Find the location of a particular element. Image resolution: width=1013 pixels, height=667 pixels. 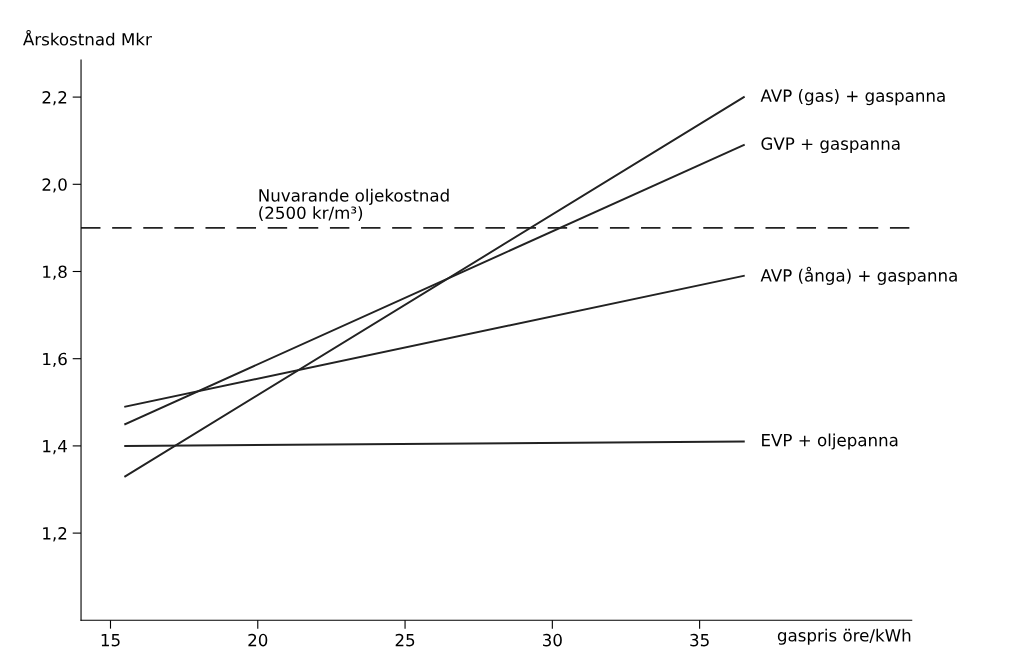

y-tick-label: 1,8 is located at coordinates (55, 272).